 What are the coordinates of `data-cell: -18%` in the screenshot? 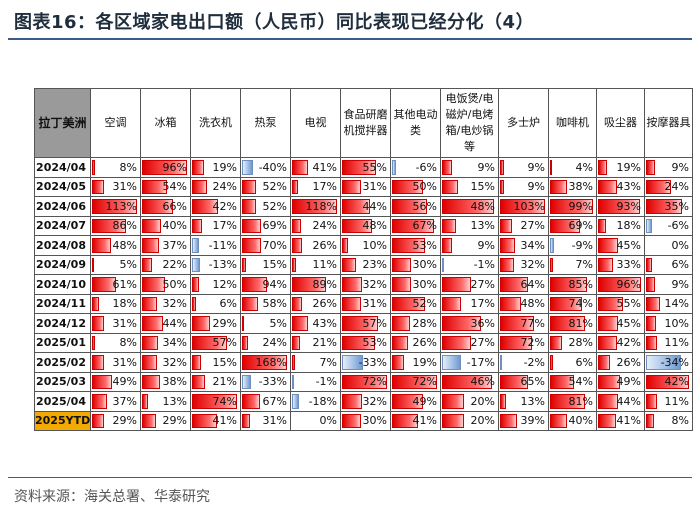 It's located at (315, 401).